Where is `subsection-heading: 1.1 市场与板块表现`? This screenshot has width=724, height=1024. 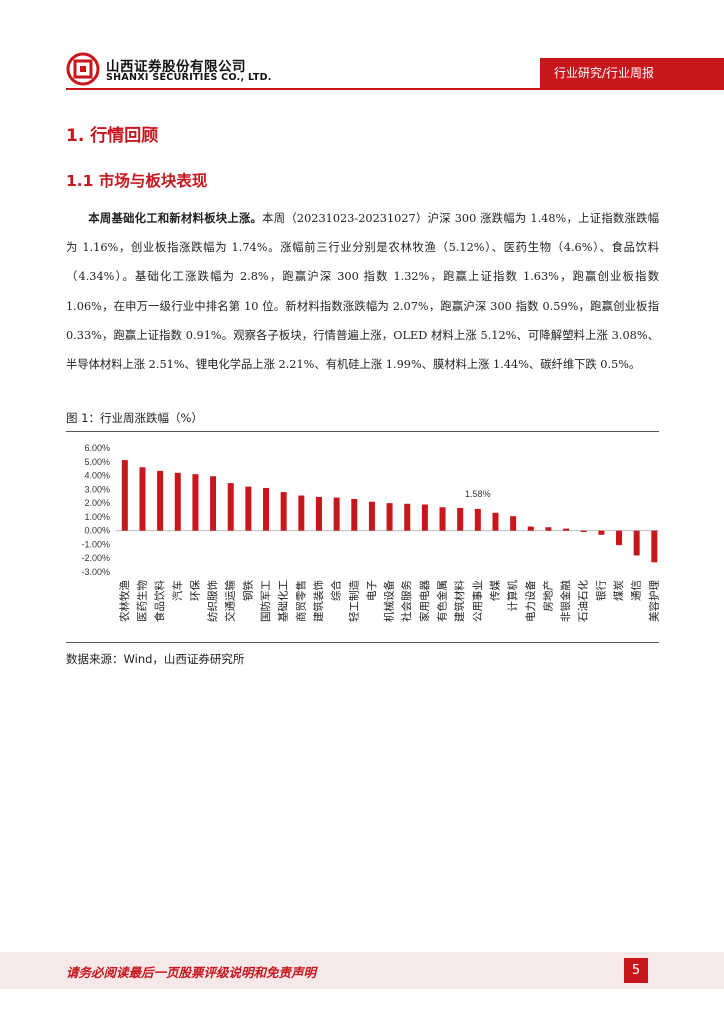
subsection-heading: 1.1 市场与板块表现 is located at coordinates (137, 181).